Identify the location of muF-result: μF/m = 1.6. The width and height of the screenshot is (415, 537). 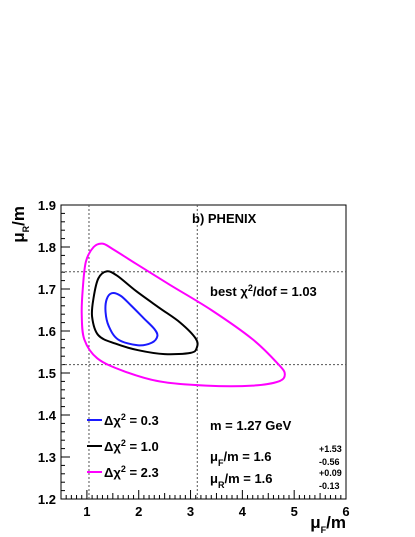
(241, 458).